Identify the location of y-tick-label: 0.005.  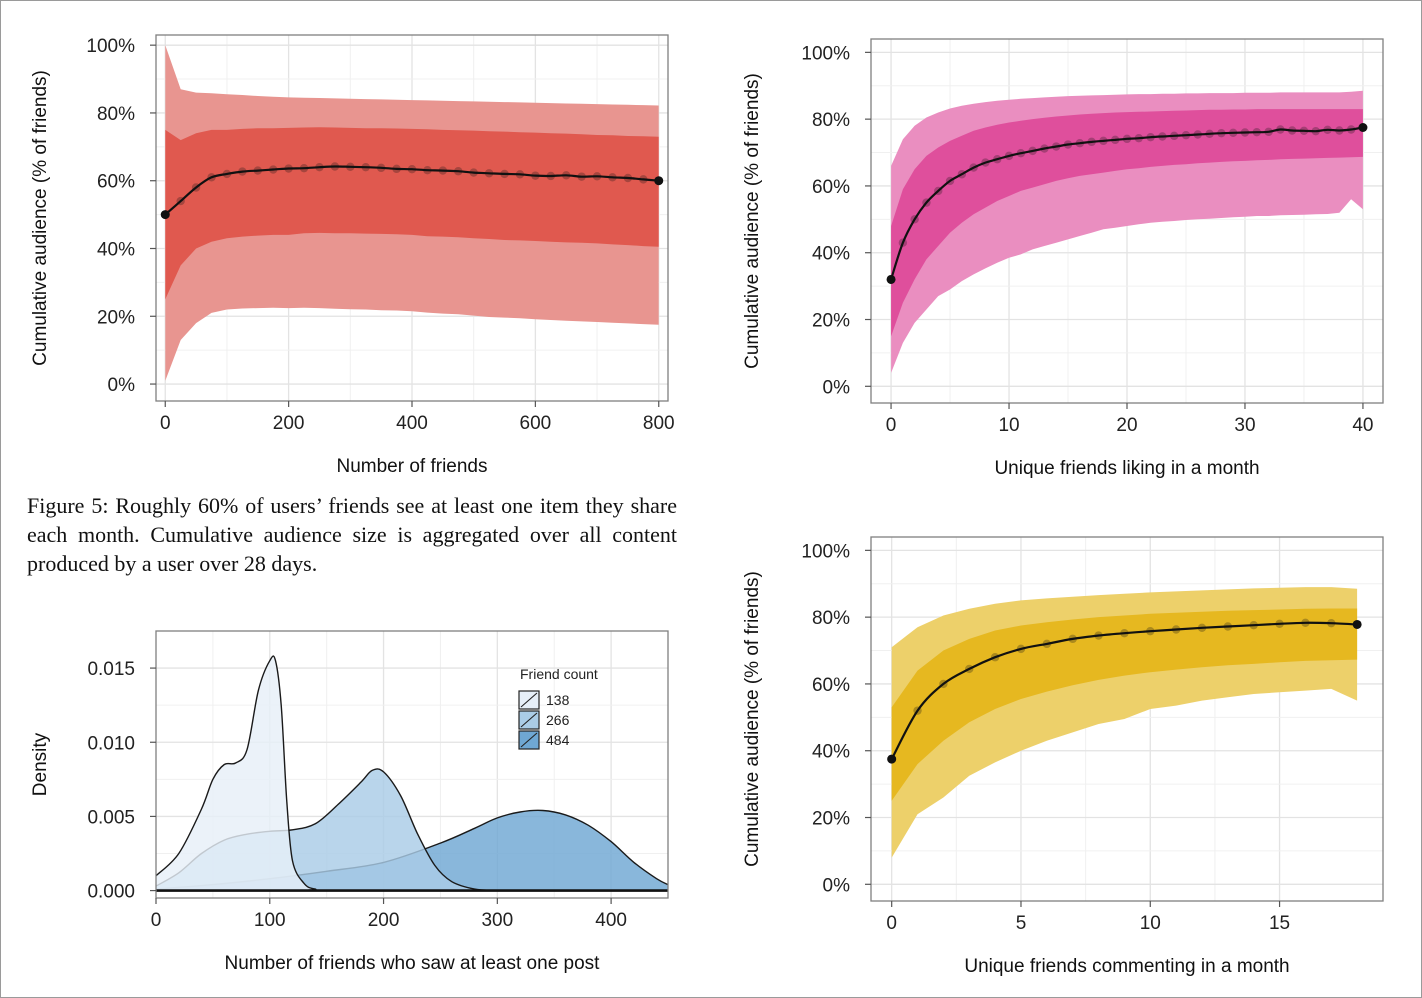
(111, 817).